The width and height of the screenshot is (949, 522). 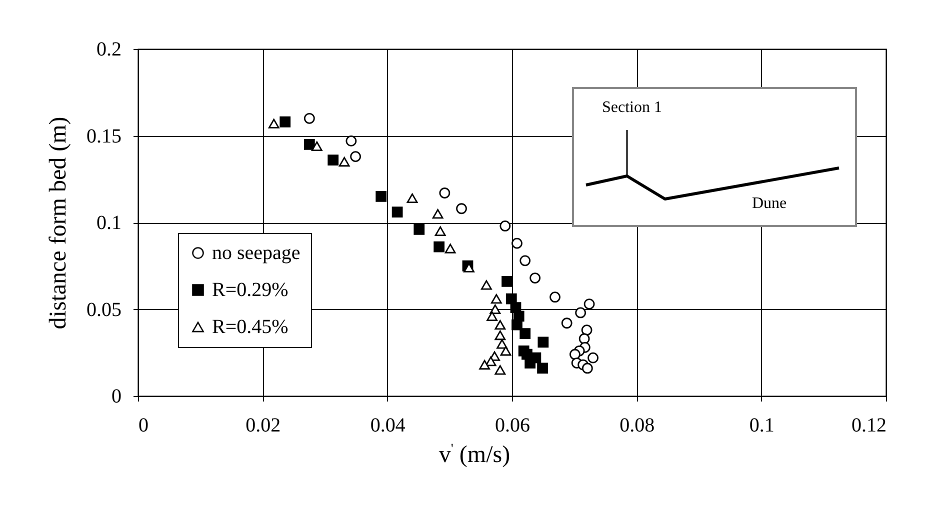 What do you see at coordinates (117, 397) in the screenshot?
I see `y-tick-label: 0` at bounding box center [117, 397].